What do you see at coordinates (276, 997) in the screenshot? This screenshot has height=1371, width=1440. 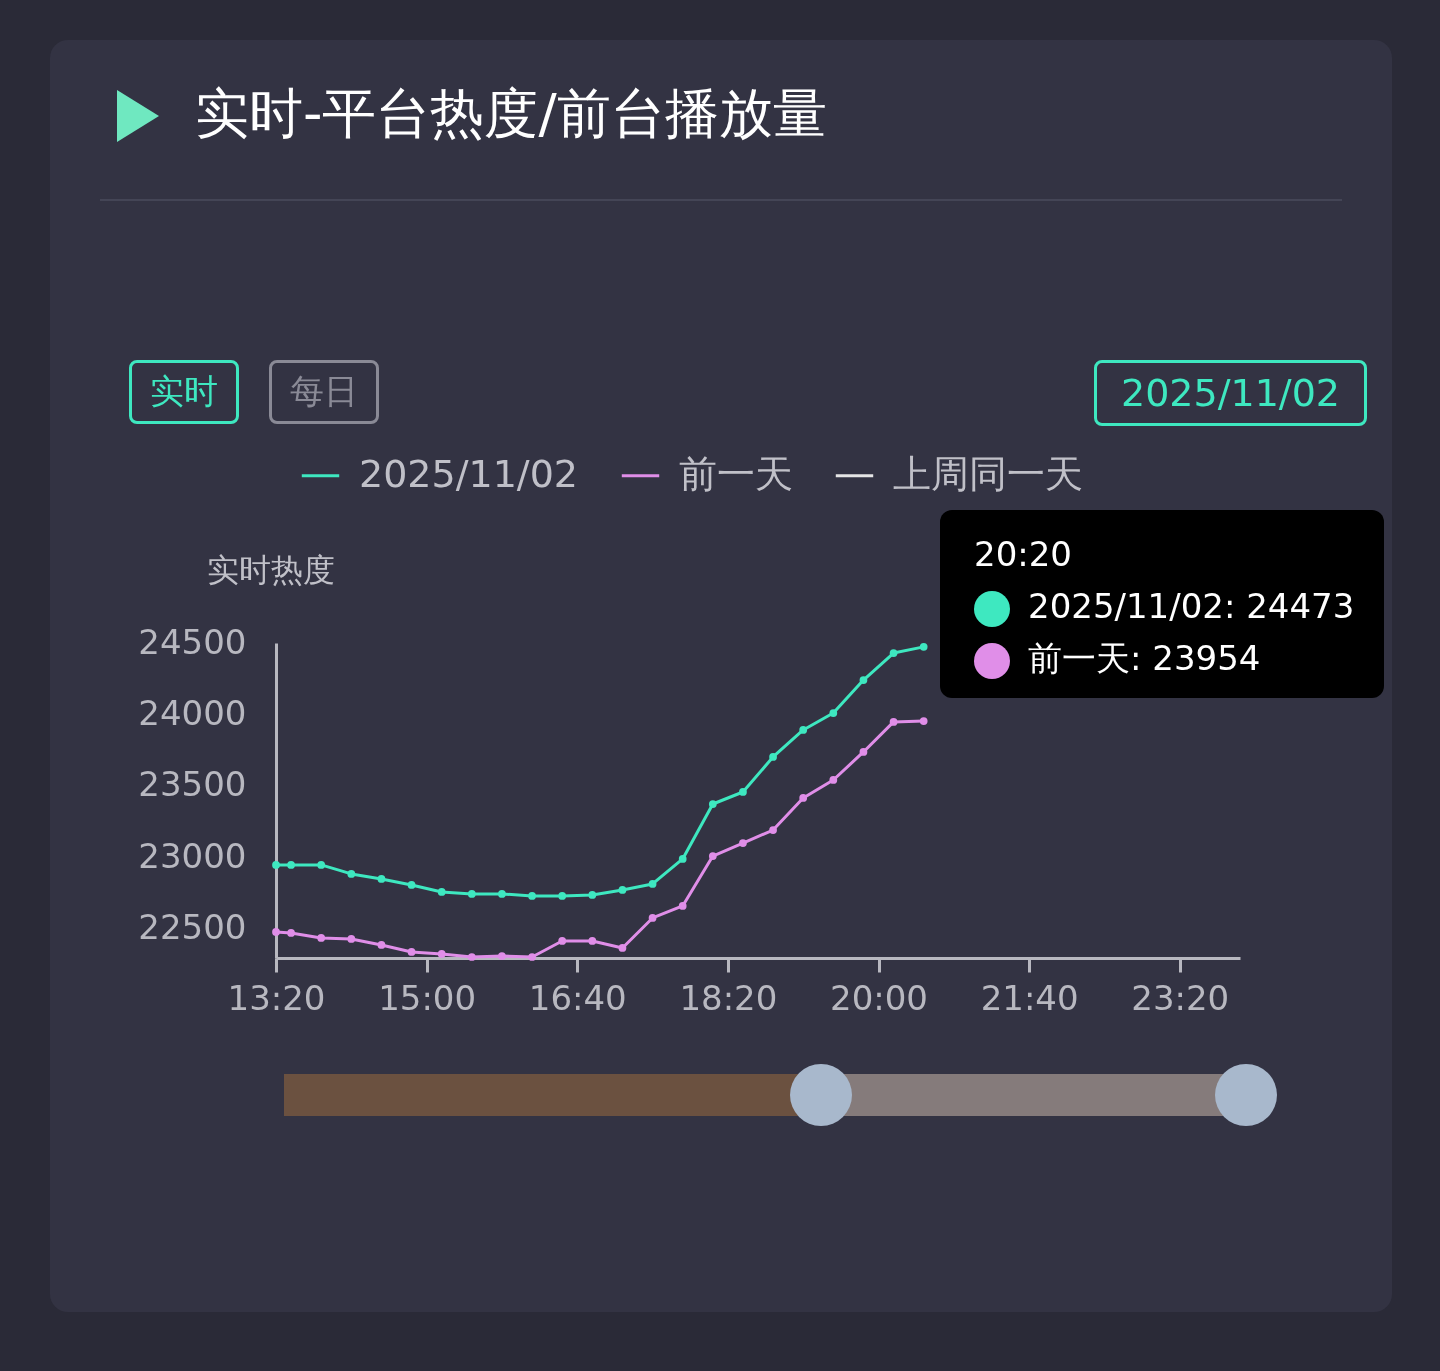 I see `x-tick-label: 13:20` at bounding box center [276, 997].